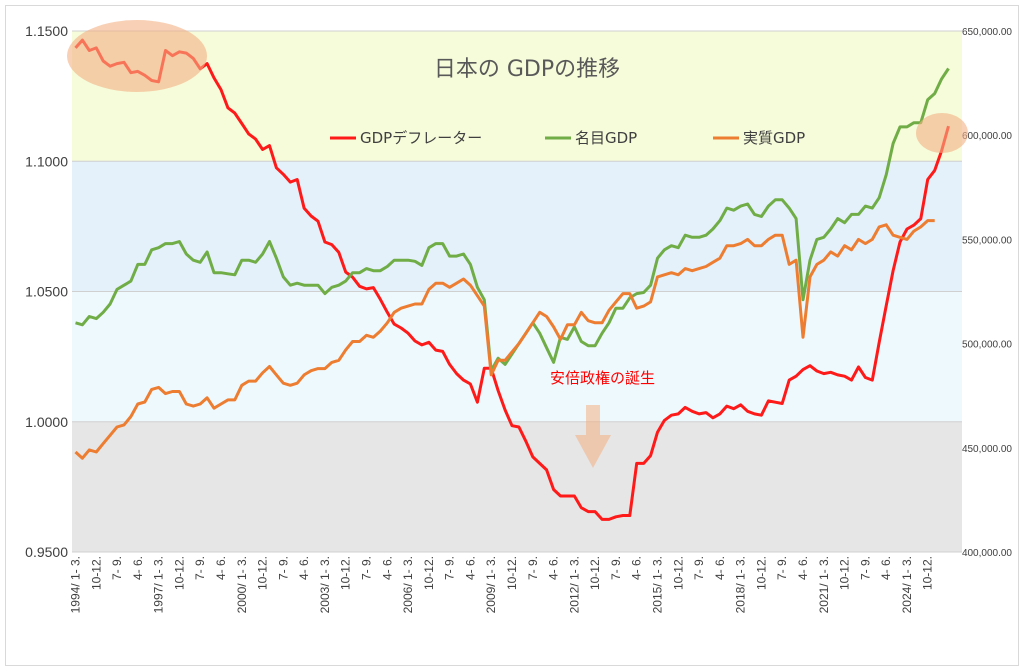  What do you see at coordinates (159, 584) in the screenshot?
I see `x-tick-label: 1997/ 1- 3.` at bounding box center [159, 584].